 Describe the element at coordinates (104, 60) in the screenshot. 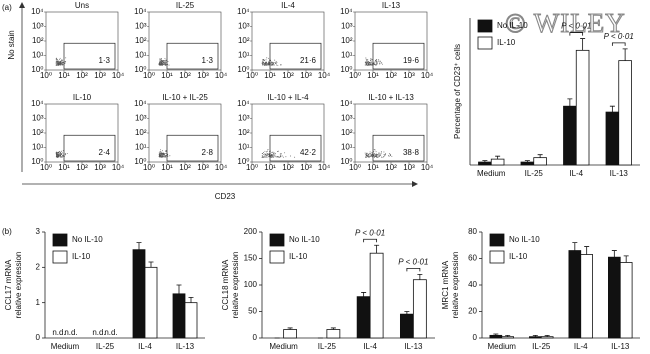

I see `gate-value: 1·3` at that location.